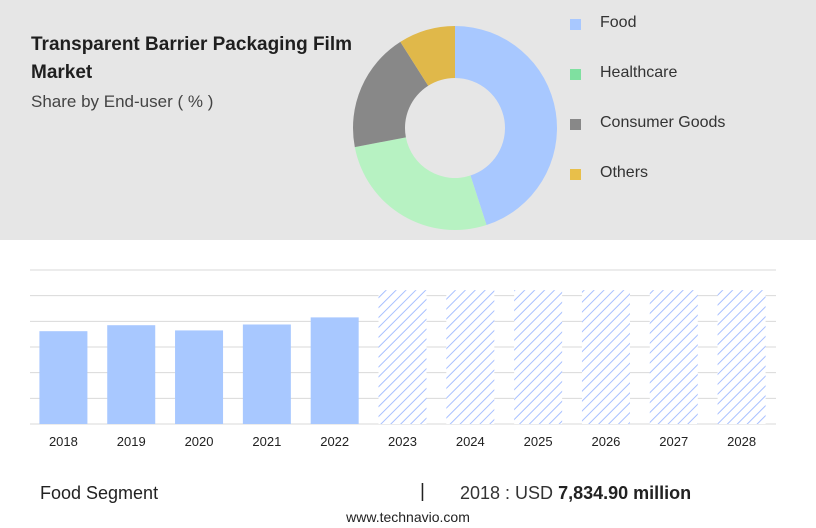 The width and height of the screenshot is (816, 528). I want to click on x-tick-label-2019: 2019, so click(131, 441).